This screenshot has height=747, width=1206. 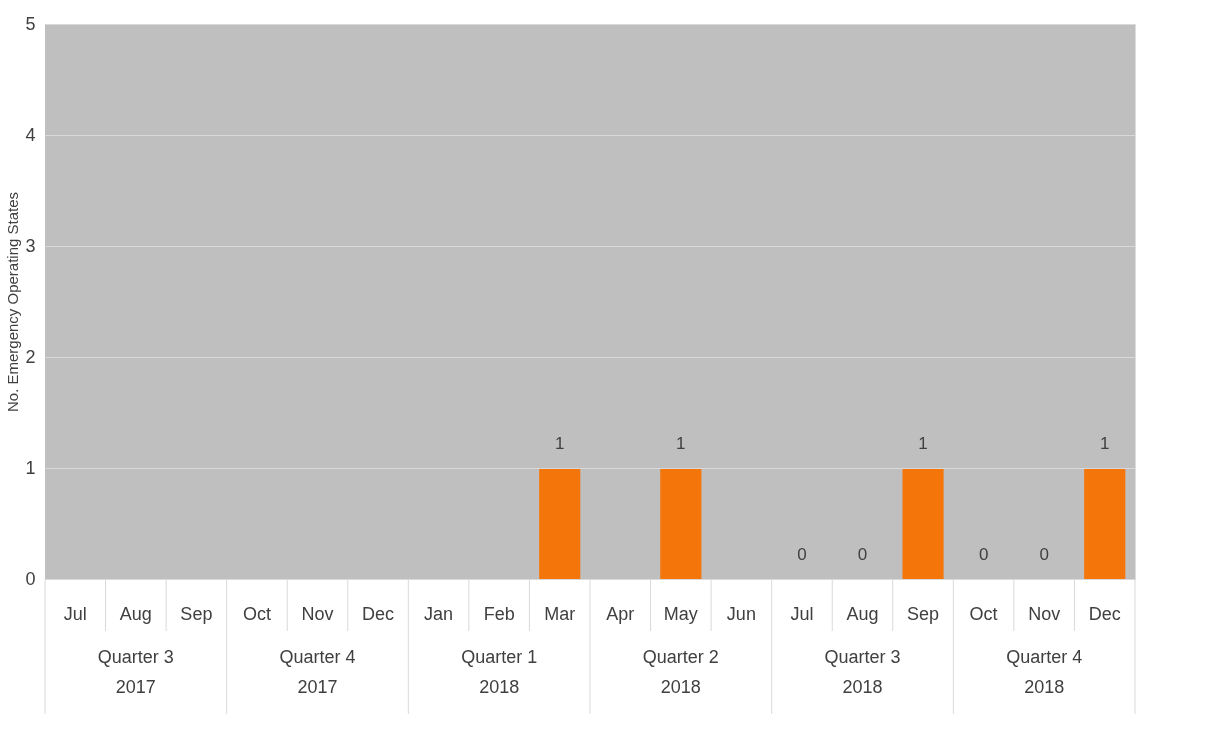 What do you see at coordinates (13, 302) in the screenshot?
I see `y-axis-title: No. Emergency Operating States` at bounding box center [13, 302].